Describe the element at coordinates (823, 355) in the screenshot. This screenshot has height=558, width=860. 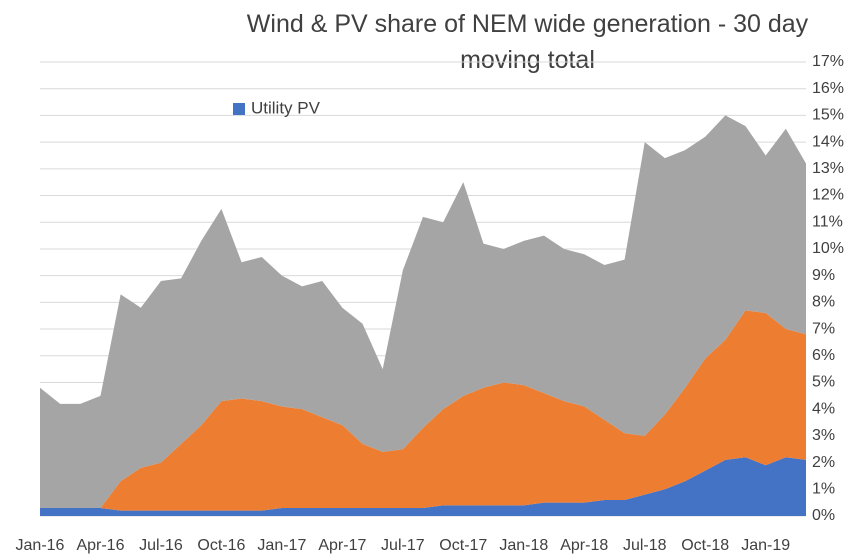
I see `y-tick-label: 6%` at that location.